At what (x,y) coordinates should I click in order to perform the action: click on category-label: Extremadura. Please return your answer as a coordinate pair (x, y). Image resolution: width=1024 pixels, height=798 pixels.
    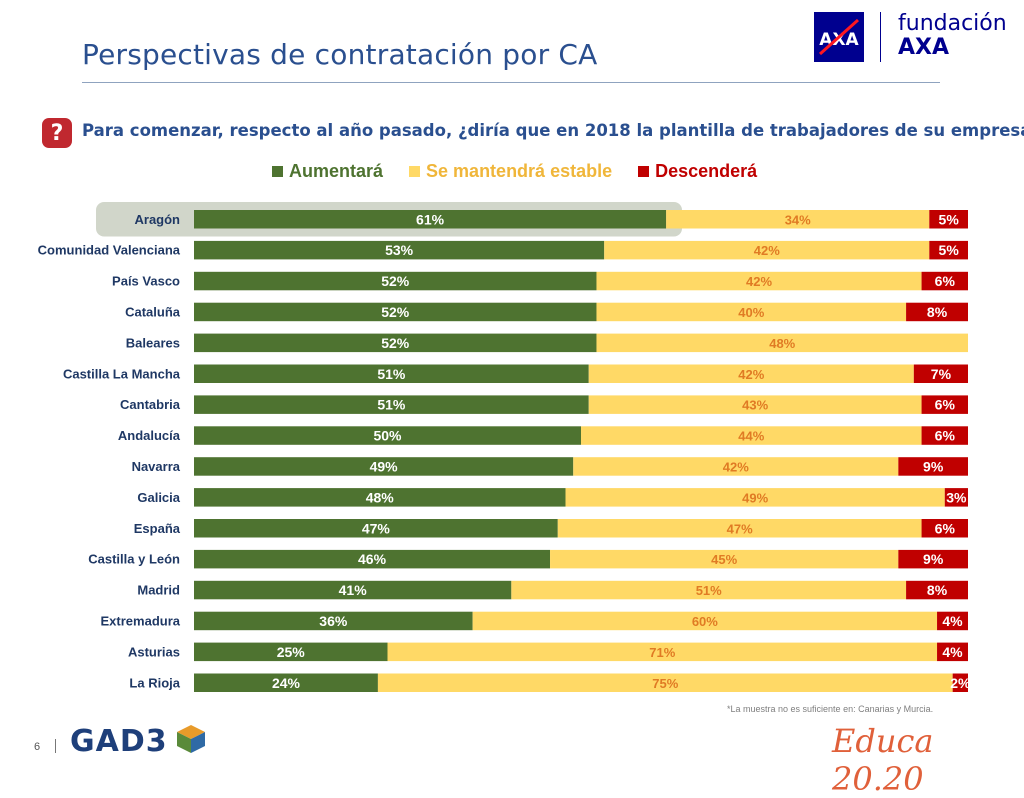
    Looking at the image, I should click on (141, 620).